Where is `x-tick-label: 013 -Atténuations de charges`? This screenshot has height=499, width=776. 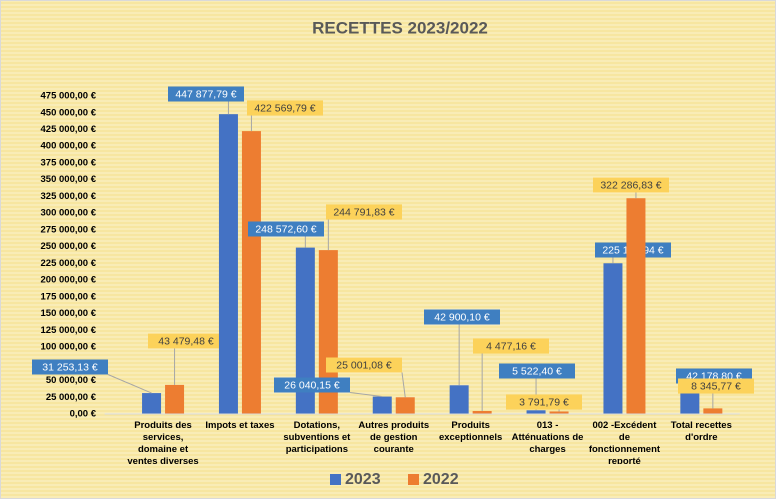
x-tick-label: 013 -Atténuations de charges is located at coordinates (547, 437).